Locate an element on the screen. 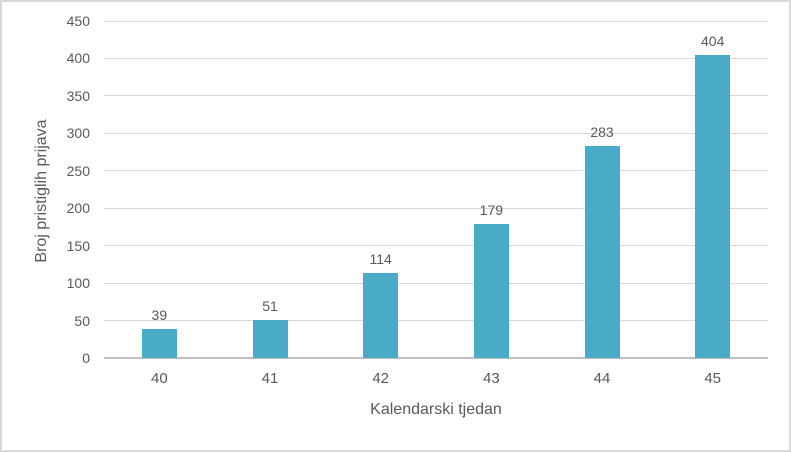 The height and width of the screenshot is (452, 791). y-tick-label: 400 is located at coordinates (78, 58).